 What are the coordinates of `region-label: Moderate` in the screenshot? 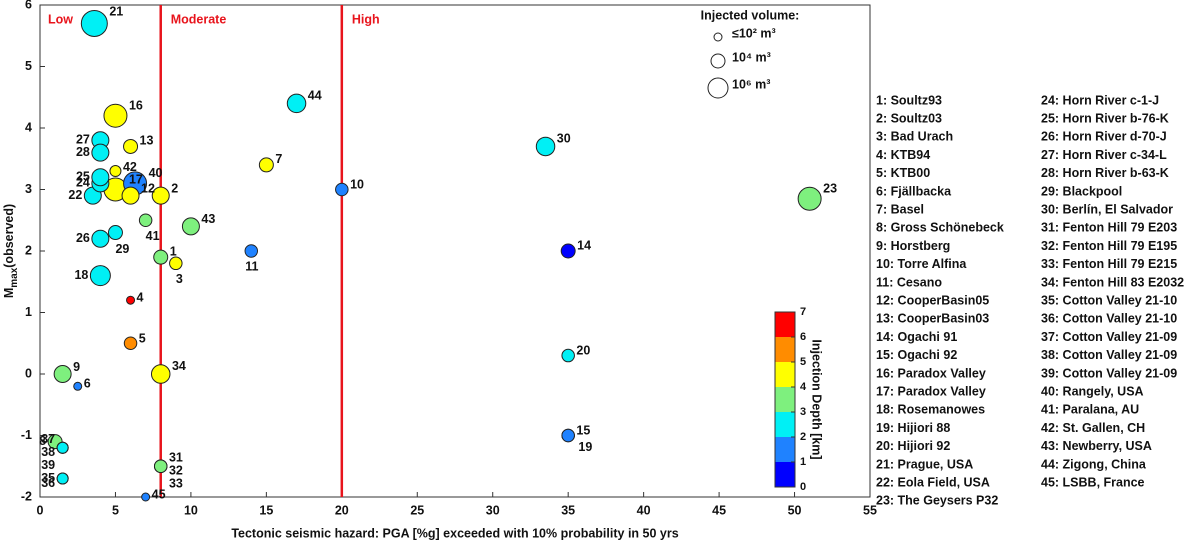 It's located at (199, 19).